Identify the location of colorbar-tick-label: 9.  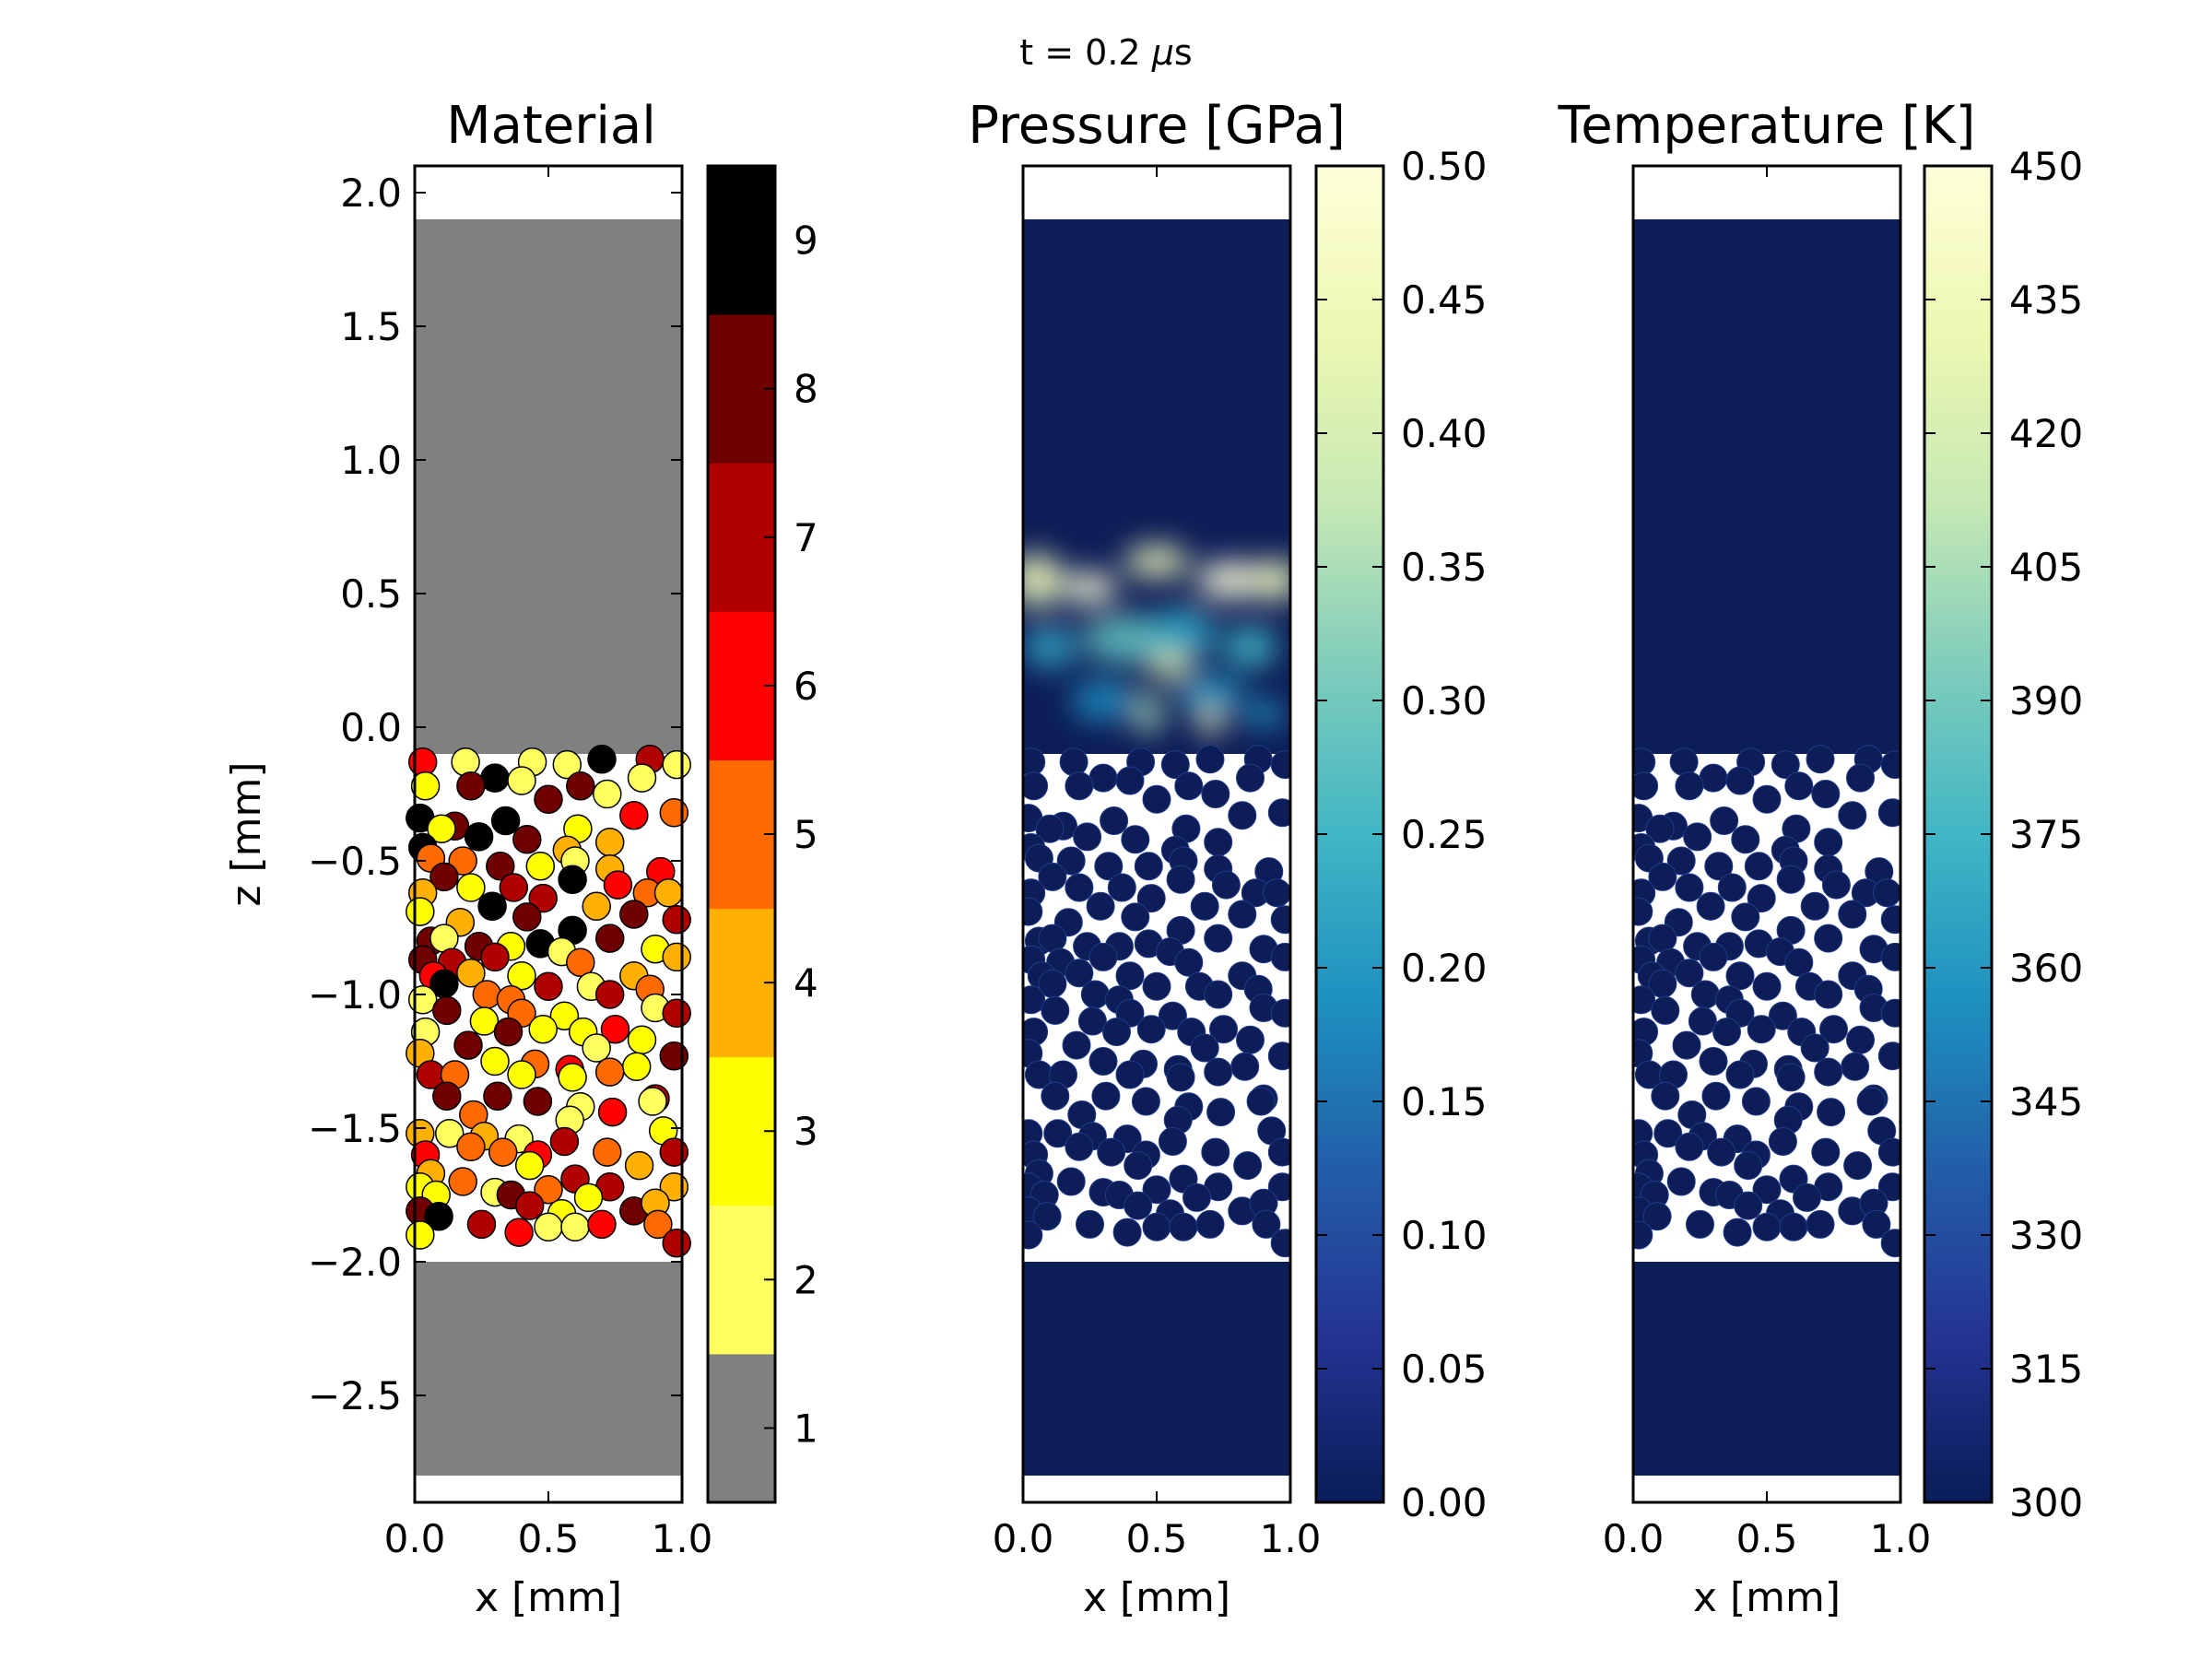
(806, 241).